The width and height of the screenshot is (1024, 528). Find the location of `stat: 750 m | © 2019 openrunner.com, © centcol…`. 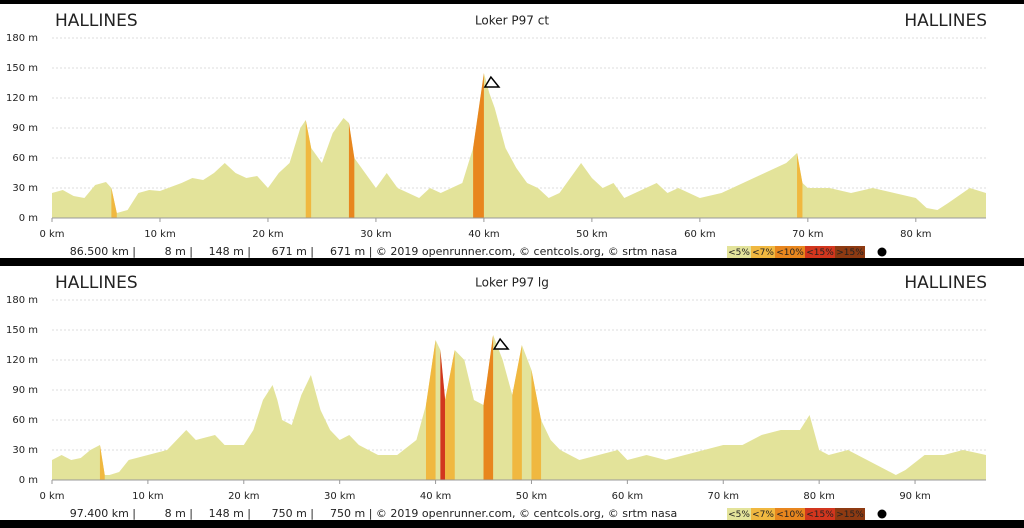

stat: 750 m | © 2019 openrunner.com, © centcol… is located at coordinates (503, 513).